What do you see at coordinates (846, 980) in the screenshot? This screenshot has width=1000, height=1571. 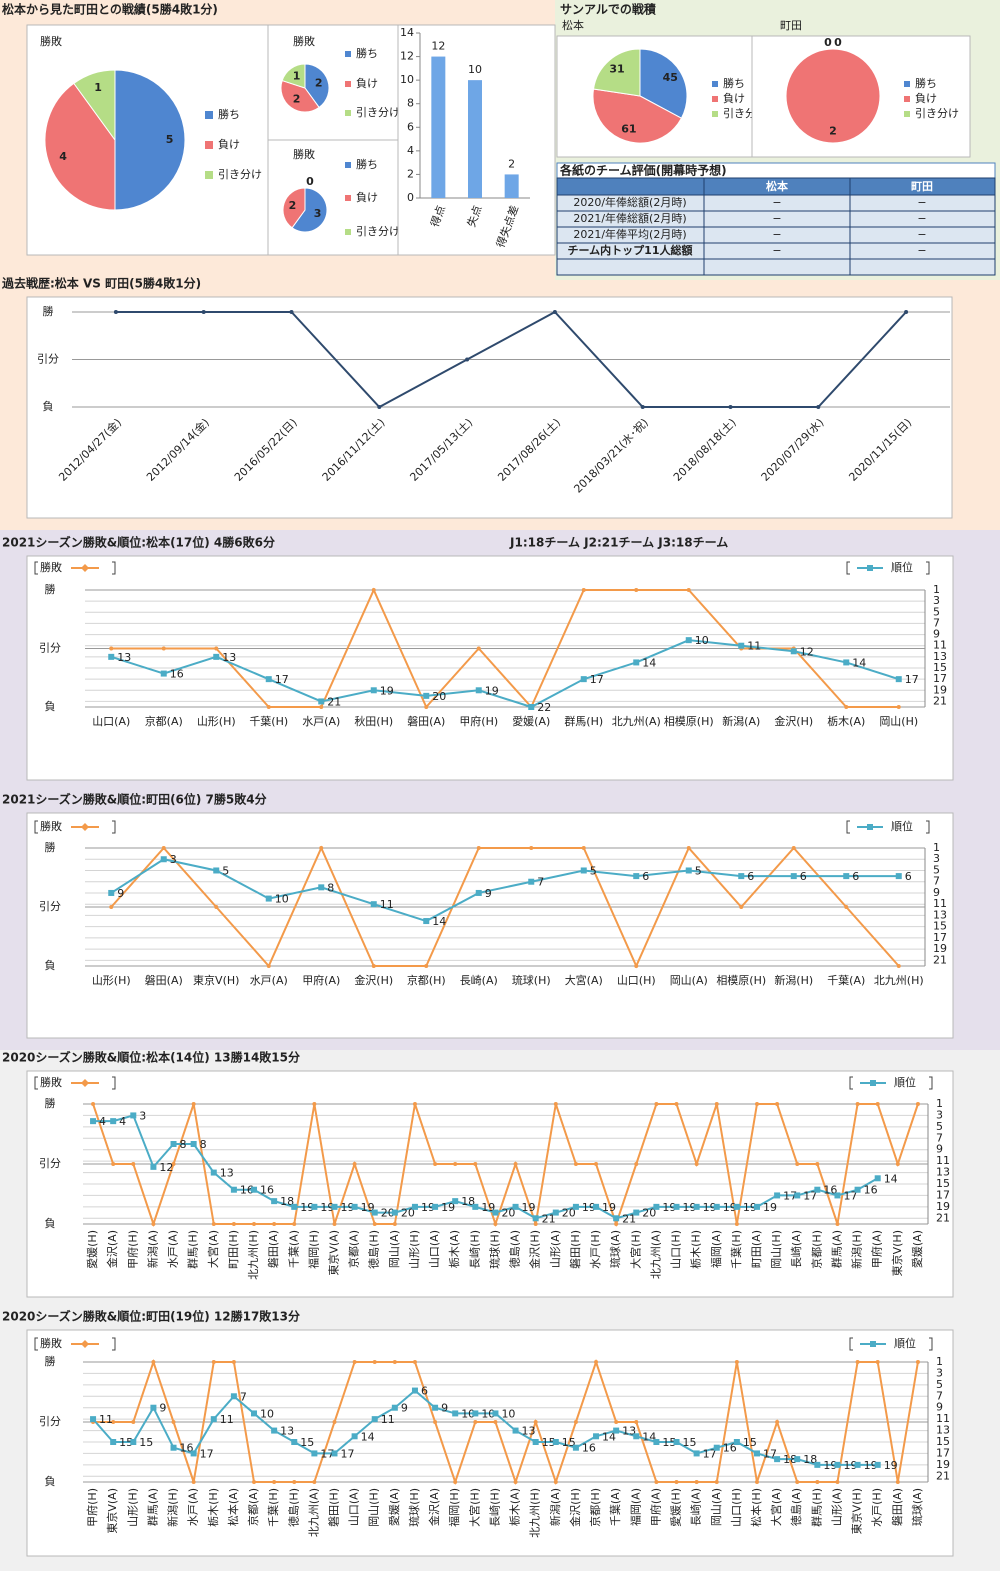 I see `x-tick-label: 千葉(A)` at bounding box center [846, 980].